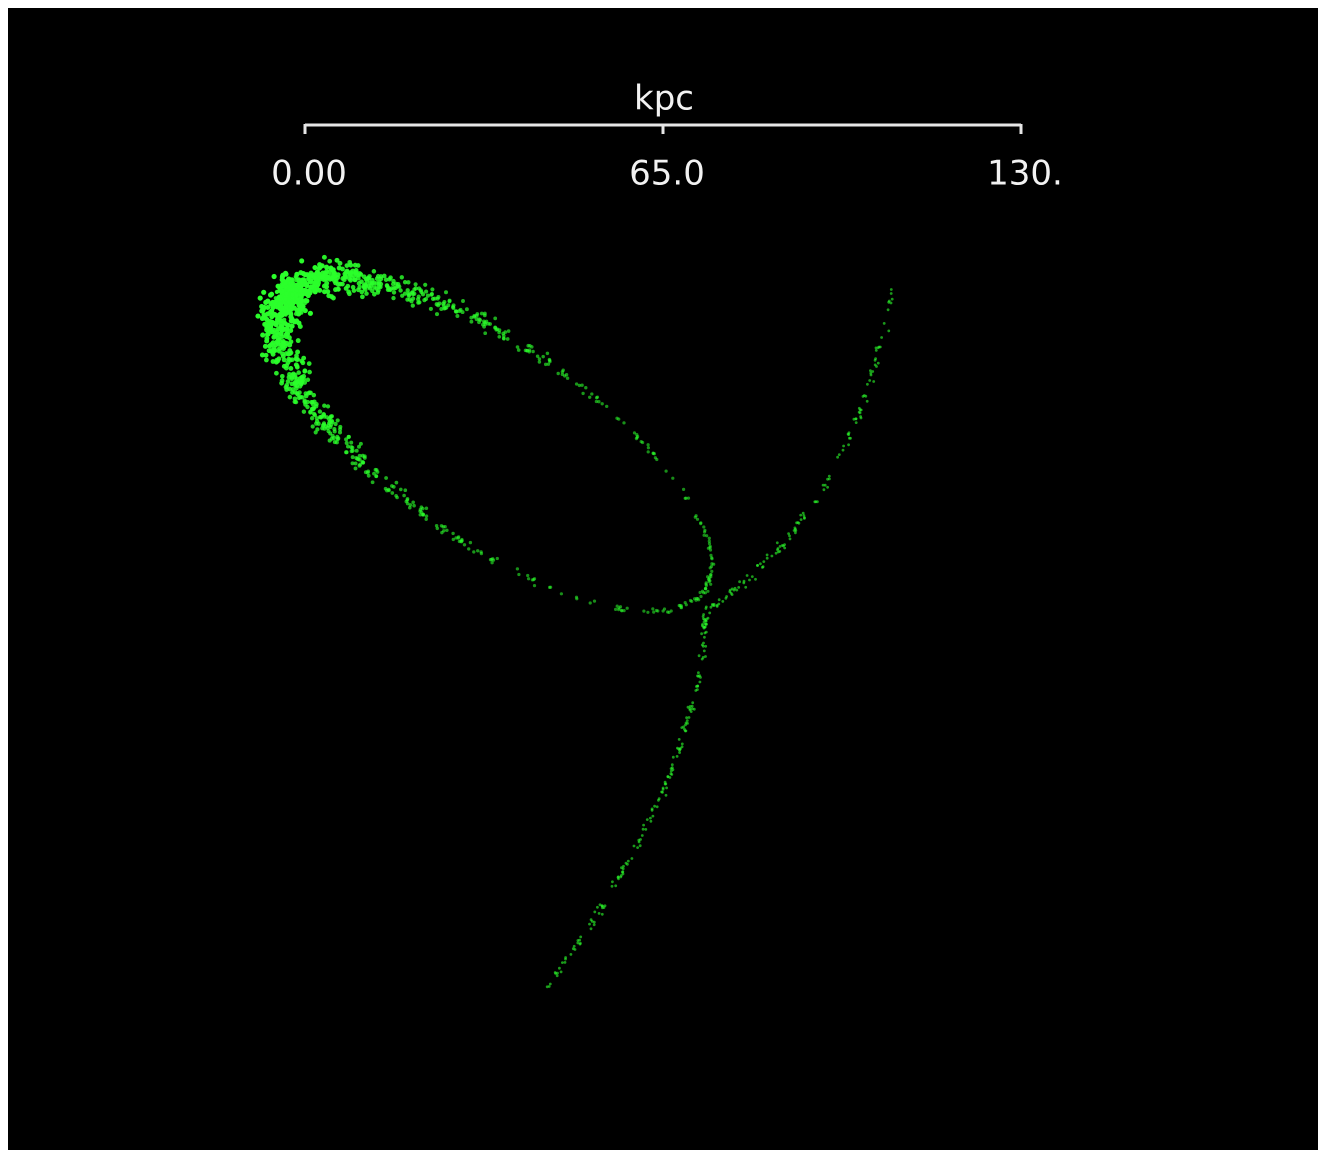 The width and height of the screenshot is (1318, 1154). I want to click on scale-bar: kpc 0.00 65.0 130., so click(667, 136).